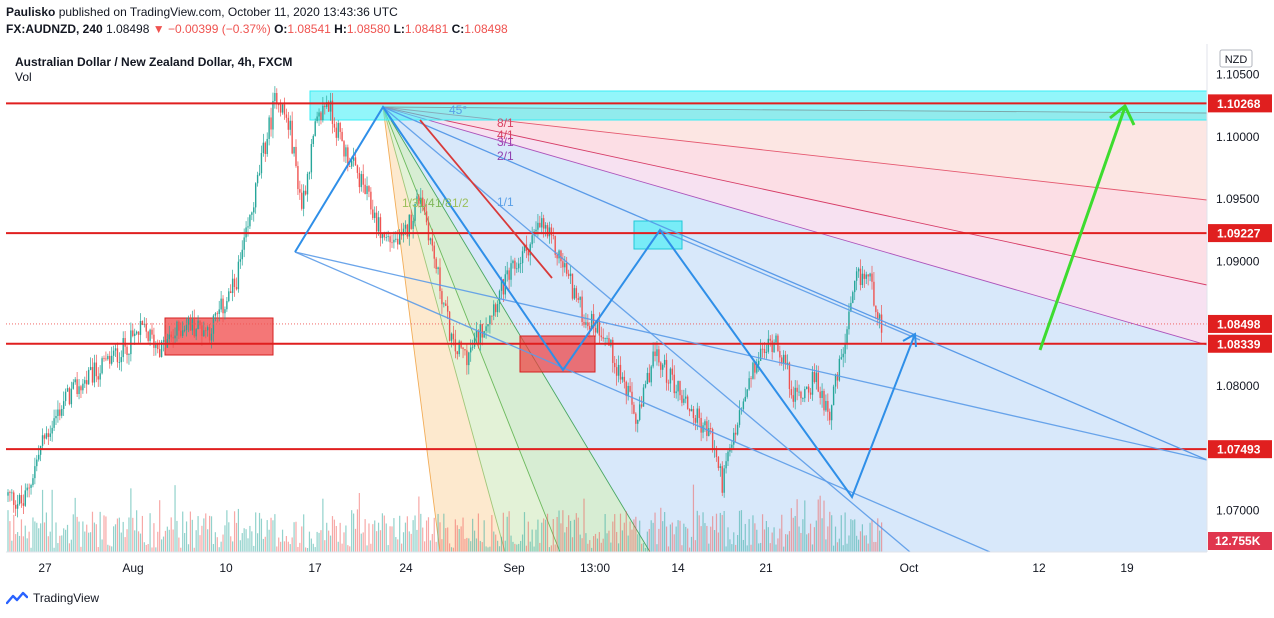  Describe the element at coordinates (486, 199) in the screenshot. I see `downtrend-line` at that location.